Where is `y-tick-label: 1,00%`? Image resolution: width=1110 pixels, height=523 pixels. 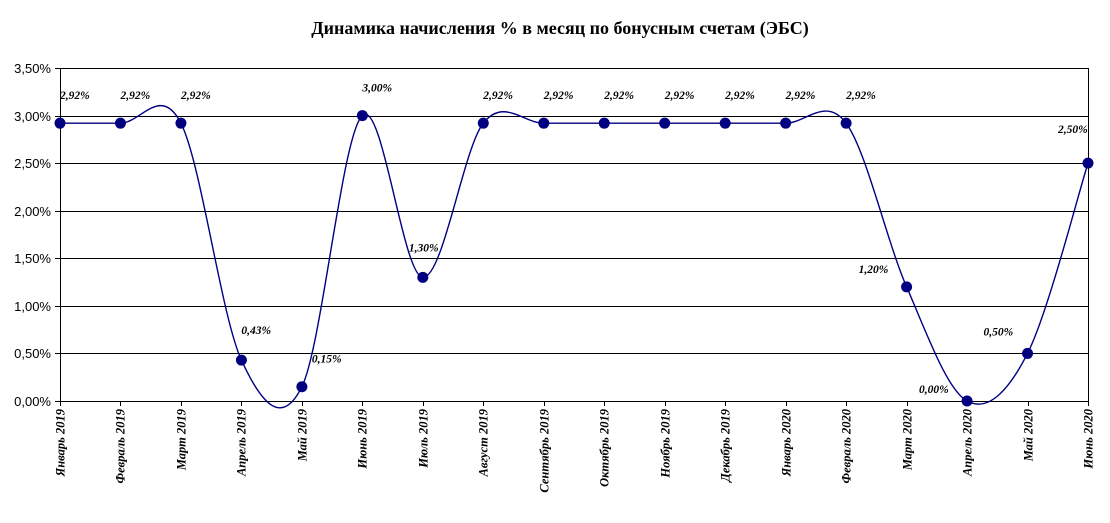 y-tick-label: 1,00% is located at coordinates (32, 306).